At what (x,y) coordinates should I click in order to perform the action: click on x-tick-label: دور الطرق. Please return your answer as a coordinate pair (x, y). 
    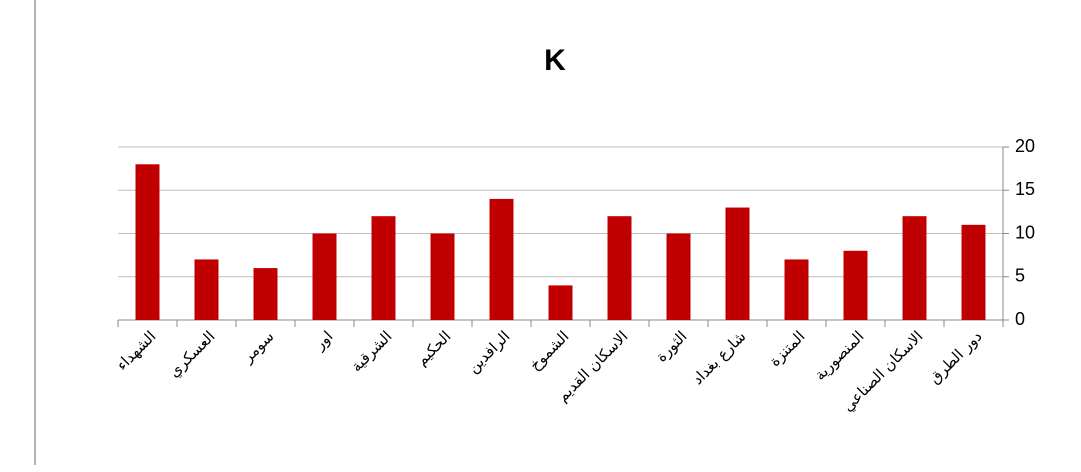
    Looking at the image, I should click on (955, 357).